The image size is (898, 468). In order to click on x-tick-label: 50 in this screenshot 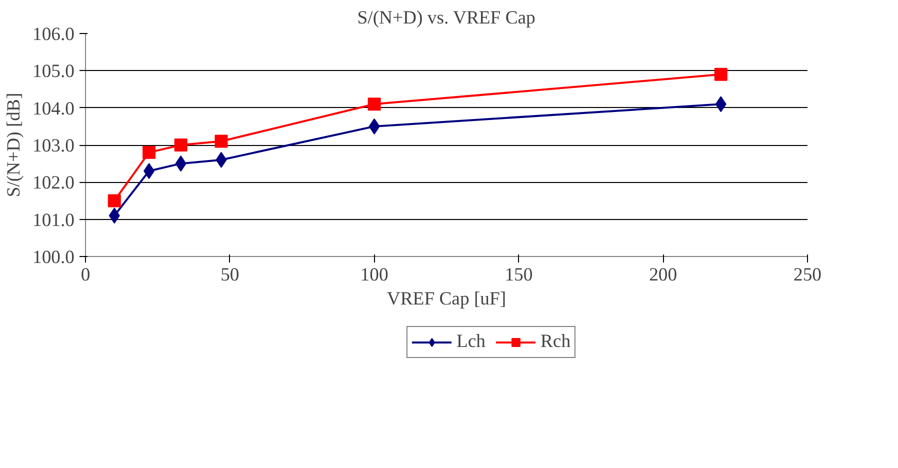, I will do `click(230, 275)`.